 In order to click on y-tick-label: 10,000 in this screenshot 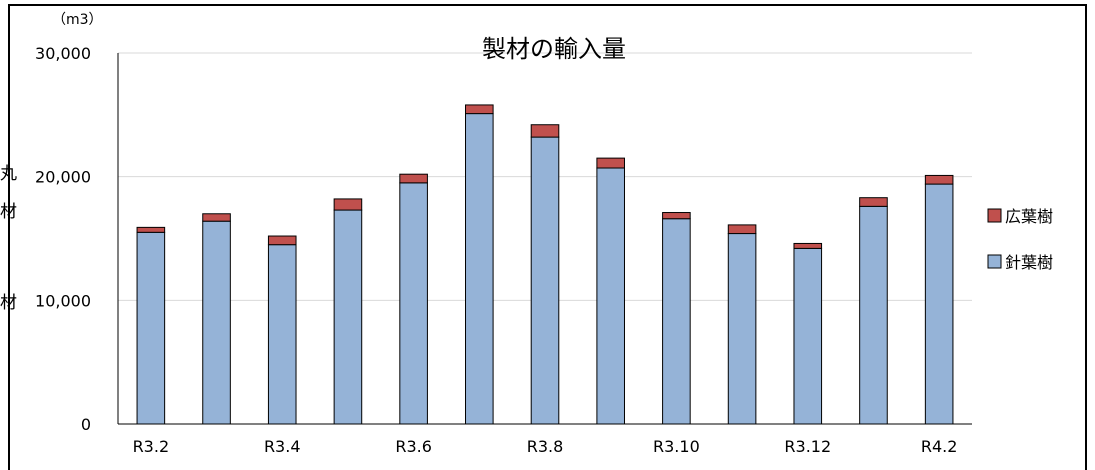, I will do `click(63, 300)`.